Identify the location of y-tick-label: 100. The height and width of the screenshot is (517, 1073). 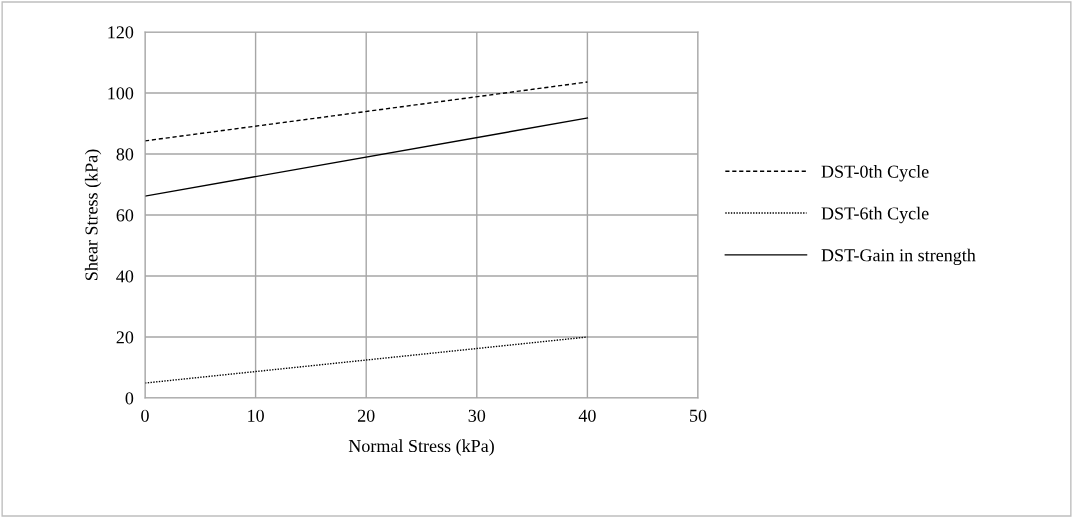
(121, 93).